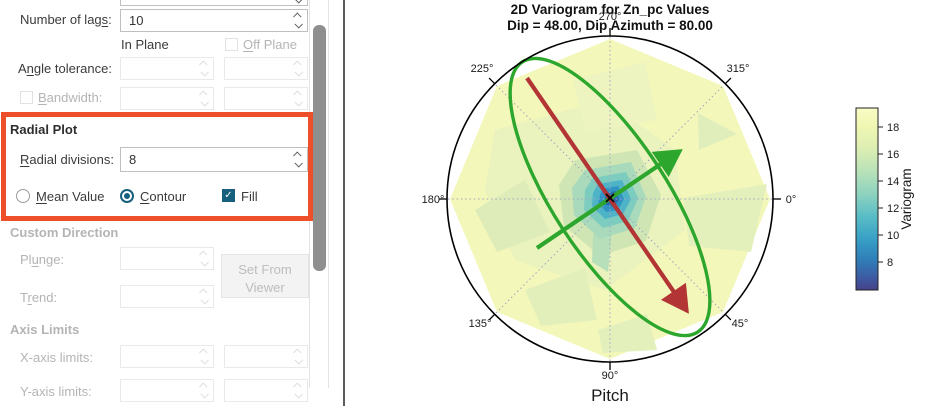  Describe the element at coordinates (249, 196) in the screenshot. I see `fill-label: Fill` at that location.